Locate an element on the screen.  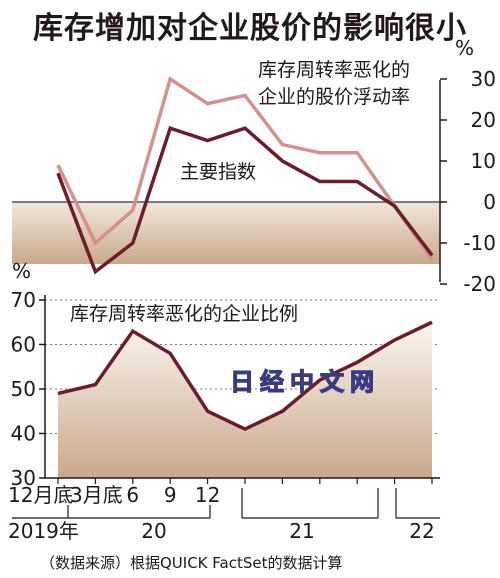
source-note: （数据来源）根据QUICK FactSet的数据计算 is located at coordinates (191, 563).